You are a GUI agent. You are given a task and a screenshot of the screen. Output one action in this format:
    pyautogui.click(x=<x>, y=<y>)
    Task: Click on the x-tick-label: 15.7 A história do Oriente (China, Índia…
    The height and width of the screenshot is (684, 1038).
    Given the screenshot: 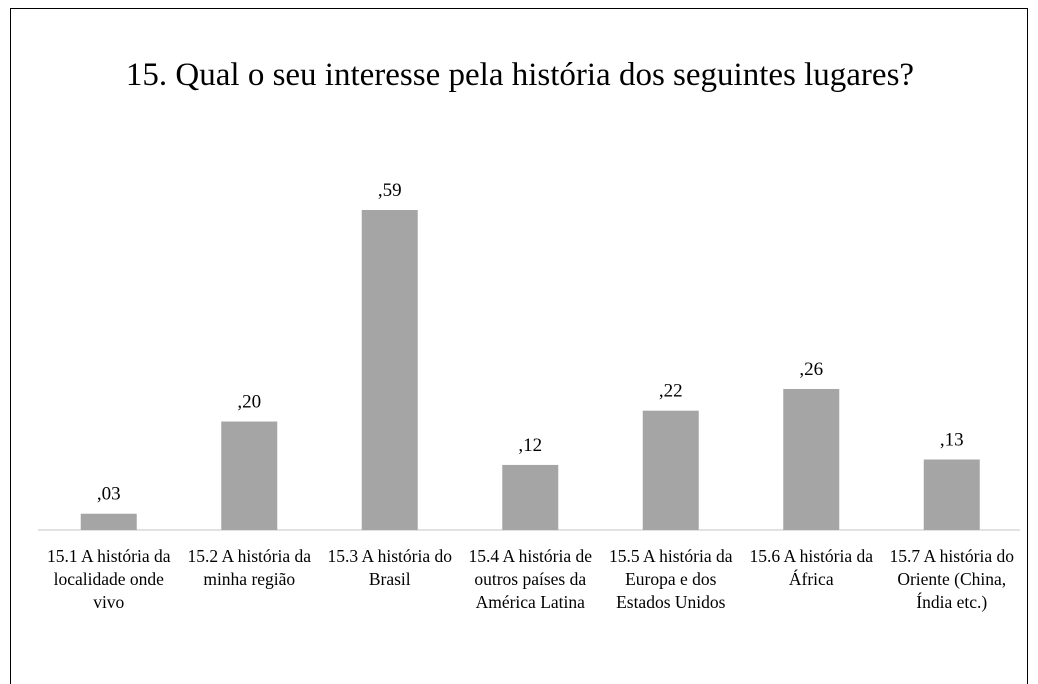 What is the action you would take?
    pyautogui.click(x=951, y=579)
    